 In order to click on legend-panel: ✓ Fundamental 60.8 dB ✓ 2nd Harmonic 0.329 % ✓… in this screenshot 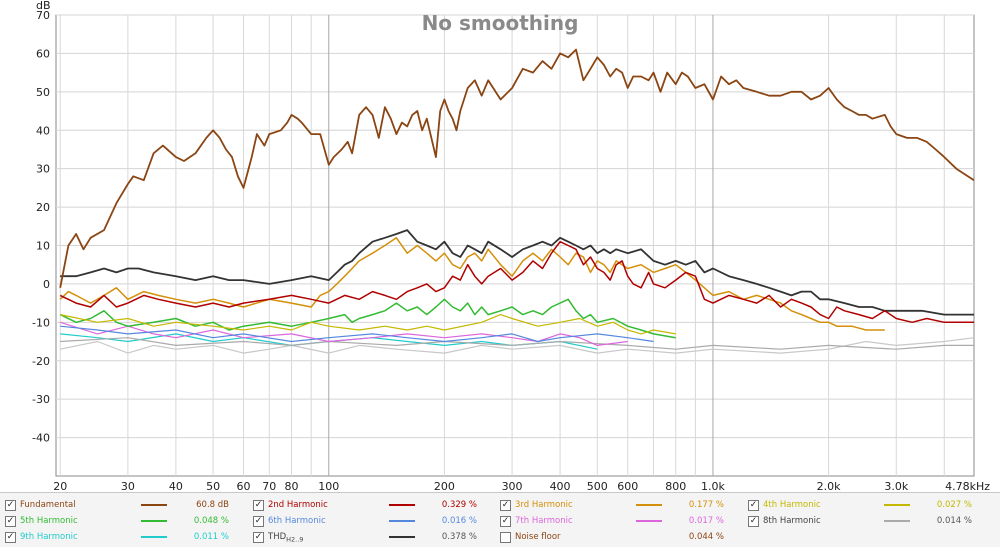, I will do `click(500, 519)`.